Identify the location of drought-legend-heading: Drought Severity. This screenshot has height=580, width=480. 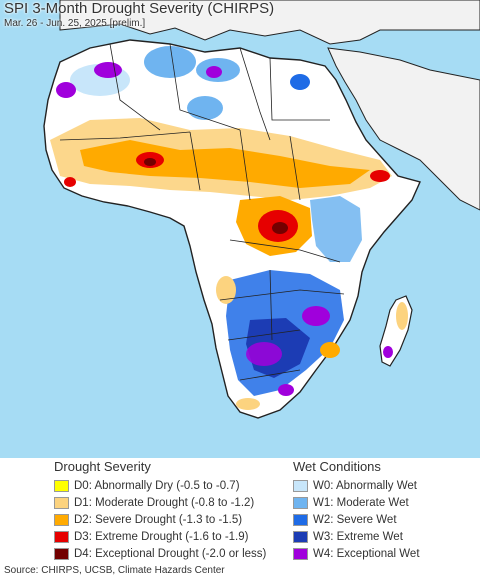
(102, 466).